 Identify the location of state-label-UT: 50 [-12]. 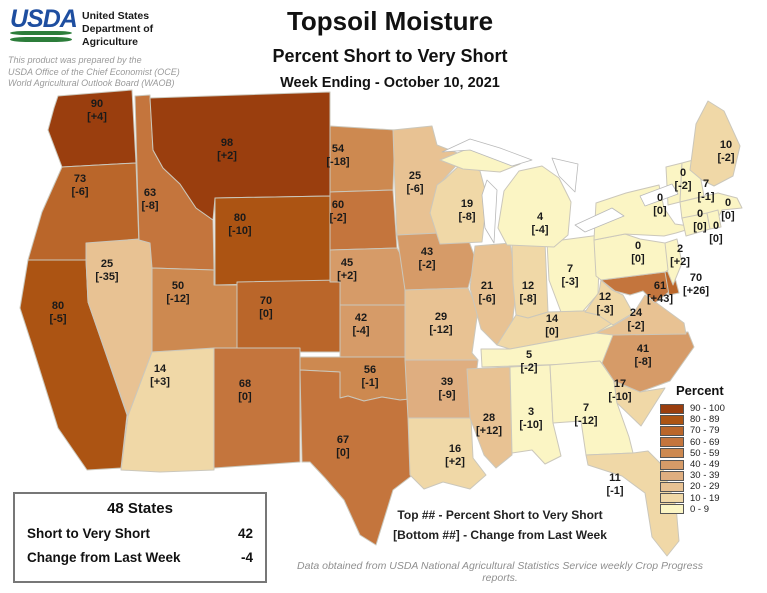
(178, 292).